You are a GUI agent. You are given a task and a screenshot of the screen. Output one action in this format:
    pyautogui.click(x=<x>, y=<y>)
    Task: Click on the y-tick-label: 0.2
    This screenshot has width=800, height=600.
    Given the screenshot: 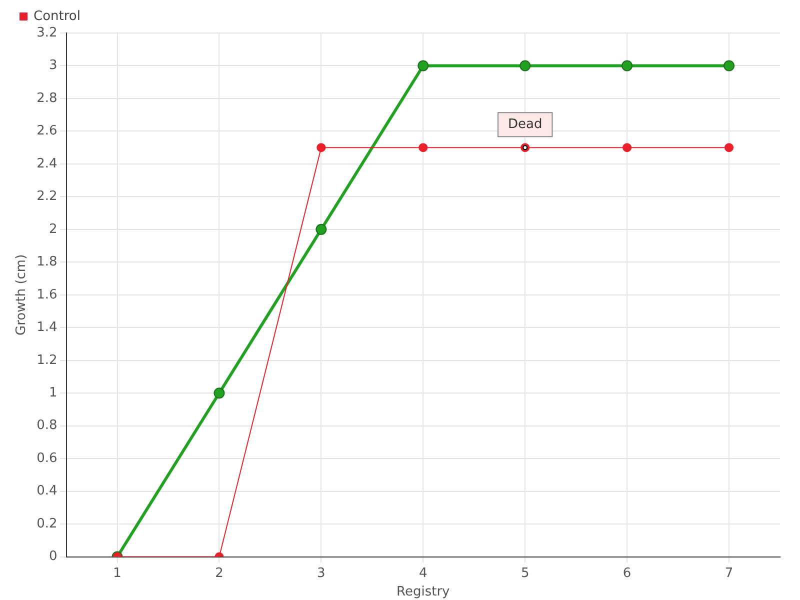 What is the action you would take?
    pyautogui.click(x=47, y=524)
    